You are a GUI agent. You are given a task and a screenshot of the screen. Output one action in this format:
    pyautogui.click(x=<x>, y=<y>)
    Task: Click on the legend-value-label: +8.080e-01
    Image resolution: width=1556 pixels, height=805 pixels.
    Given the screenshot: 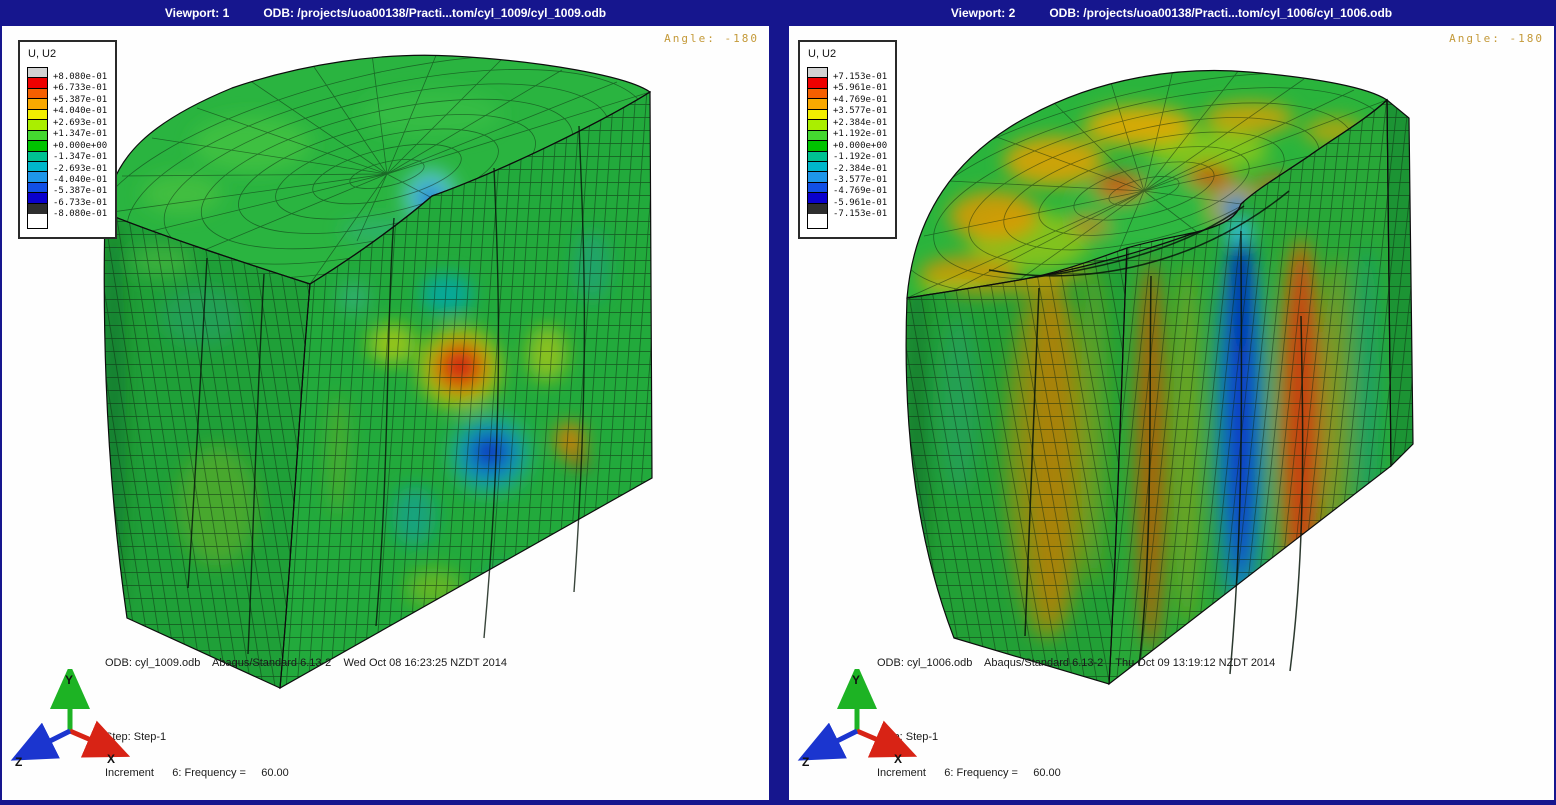 What is the action you would take?
    pyautogui.click(x=80, y=77)
    